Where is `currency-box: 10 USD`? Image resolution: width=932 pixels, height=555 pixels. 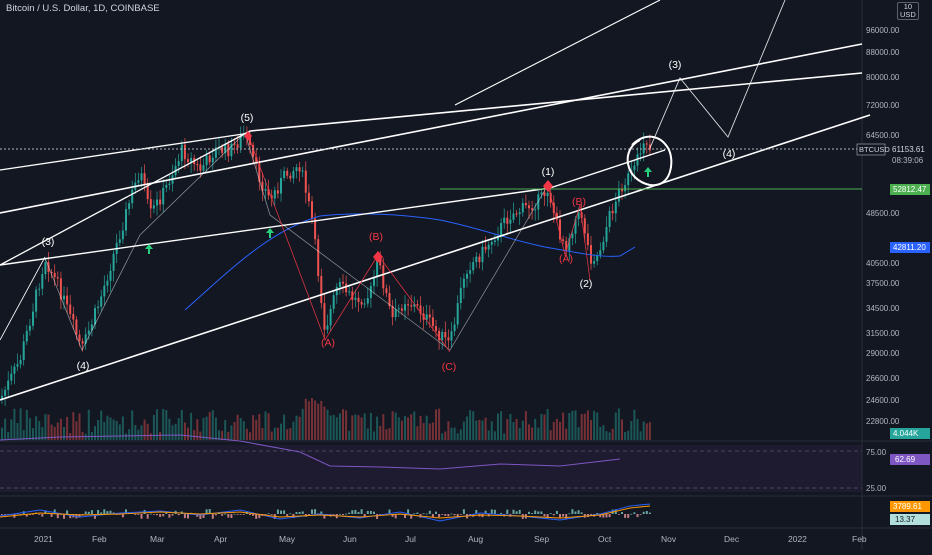
currency-box: 10 USD is located at coordinates (908, 11).